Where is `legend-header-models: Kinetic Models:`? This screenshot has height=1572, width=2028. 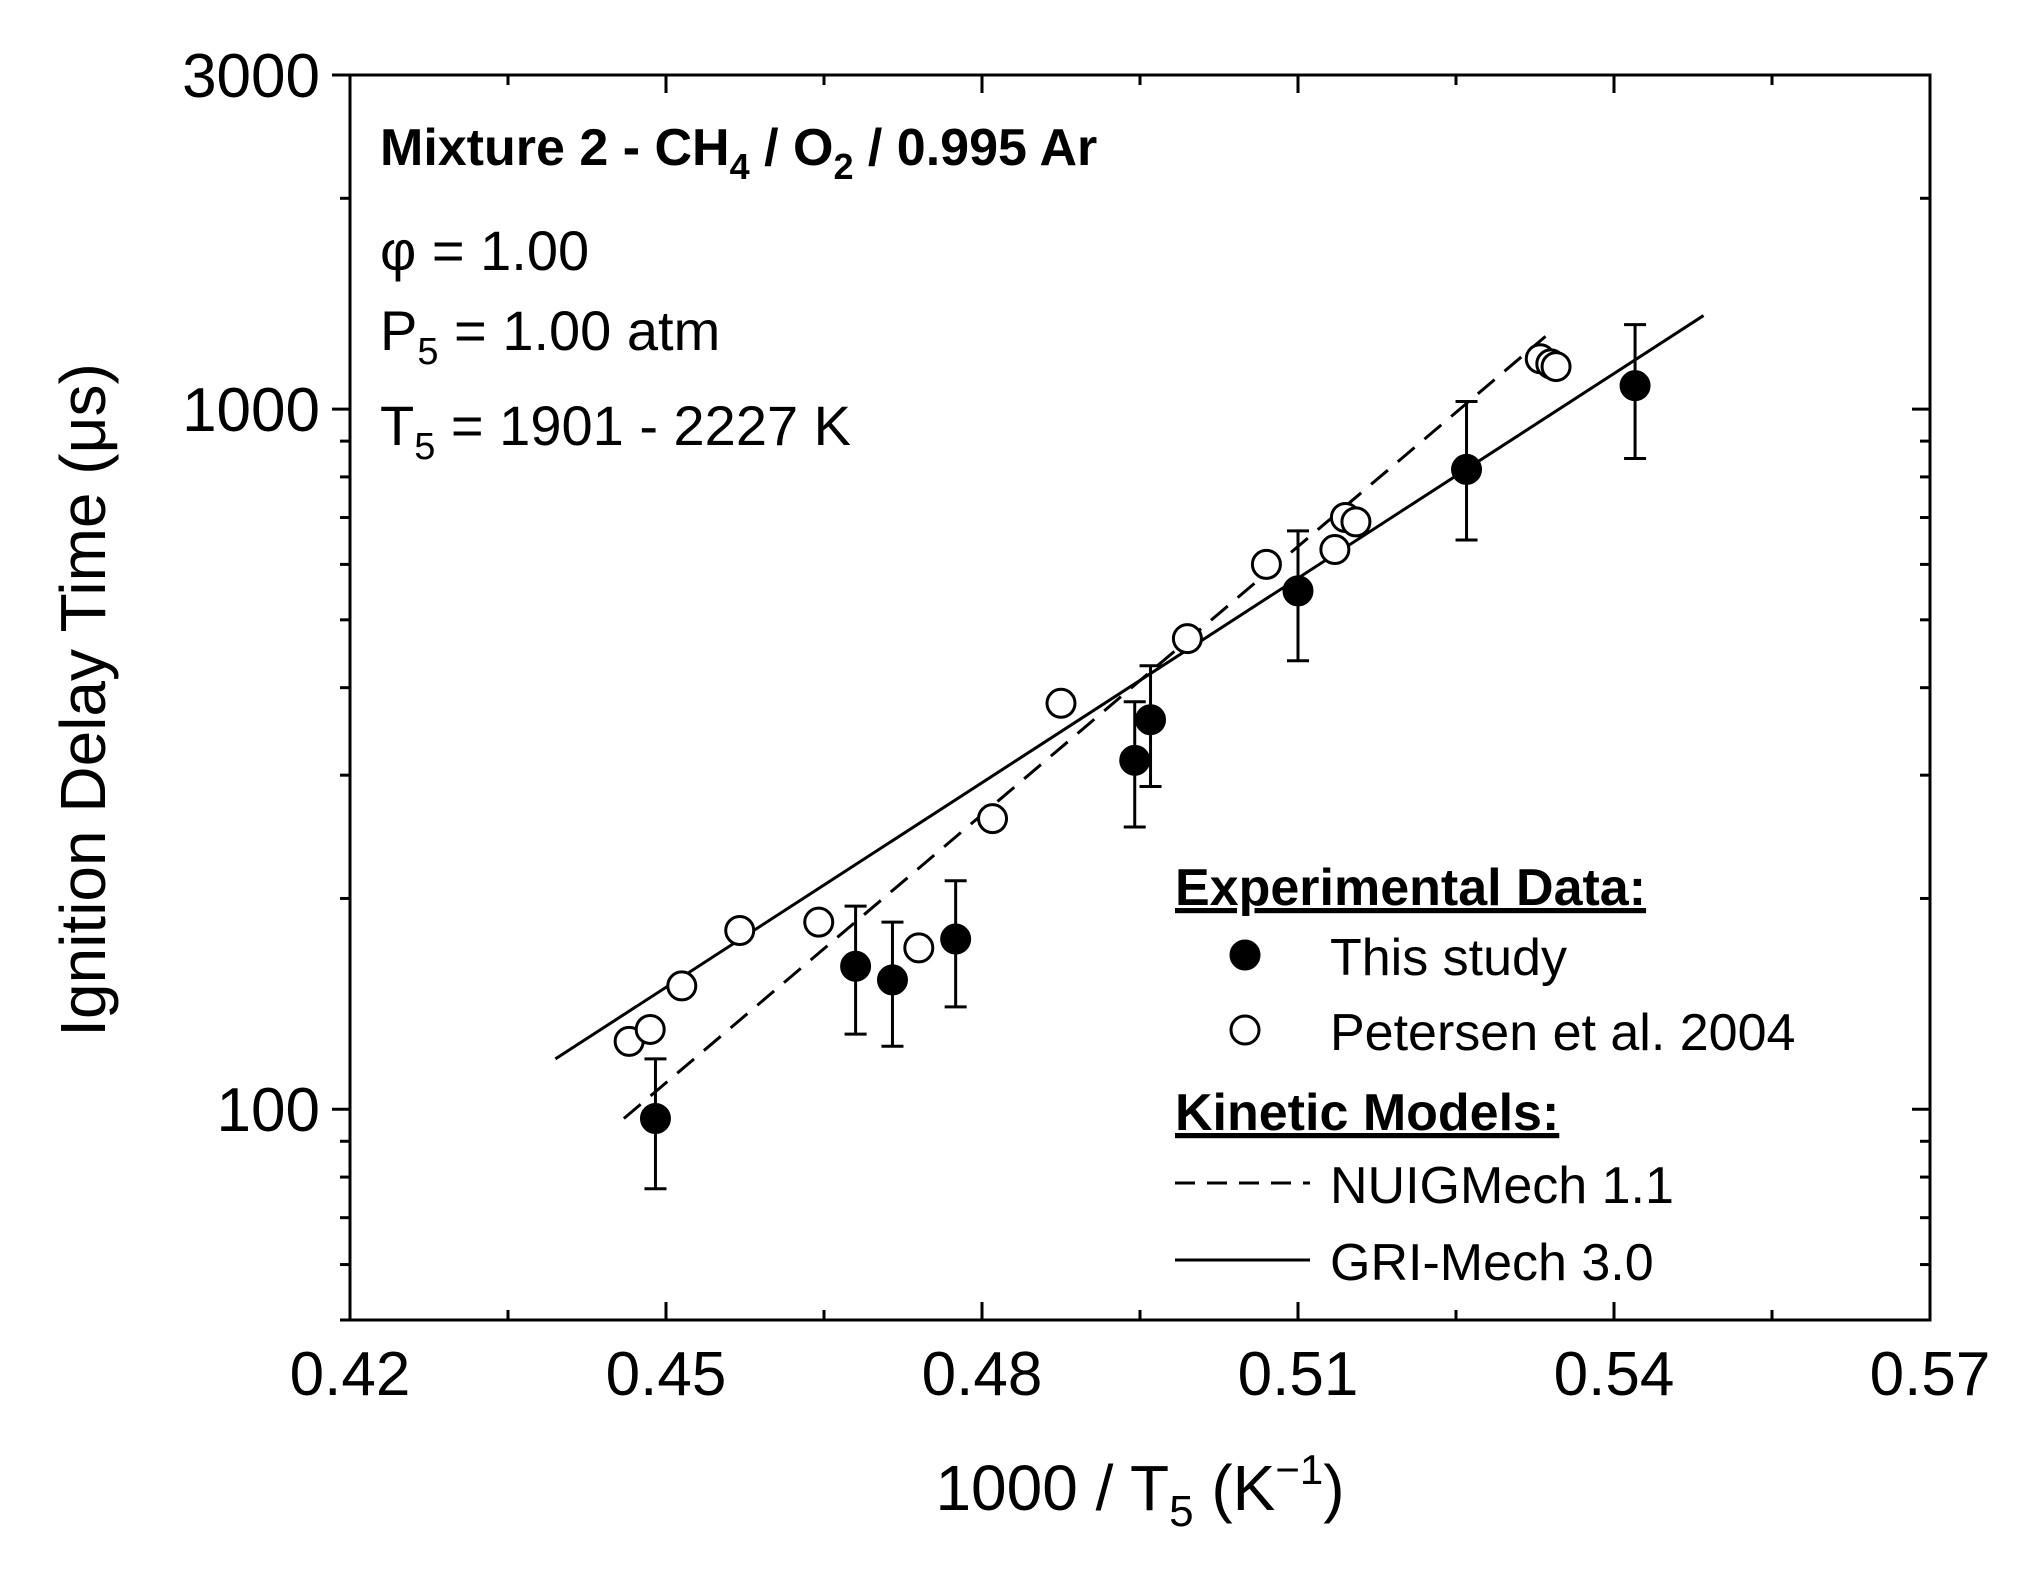 legend-header-models: Kinetic Models: is located at coordinates (1367, 1113).